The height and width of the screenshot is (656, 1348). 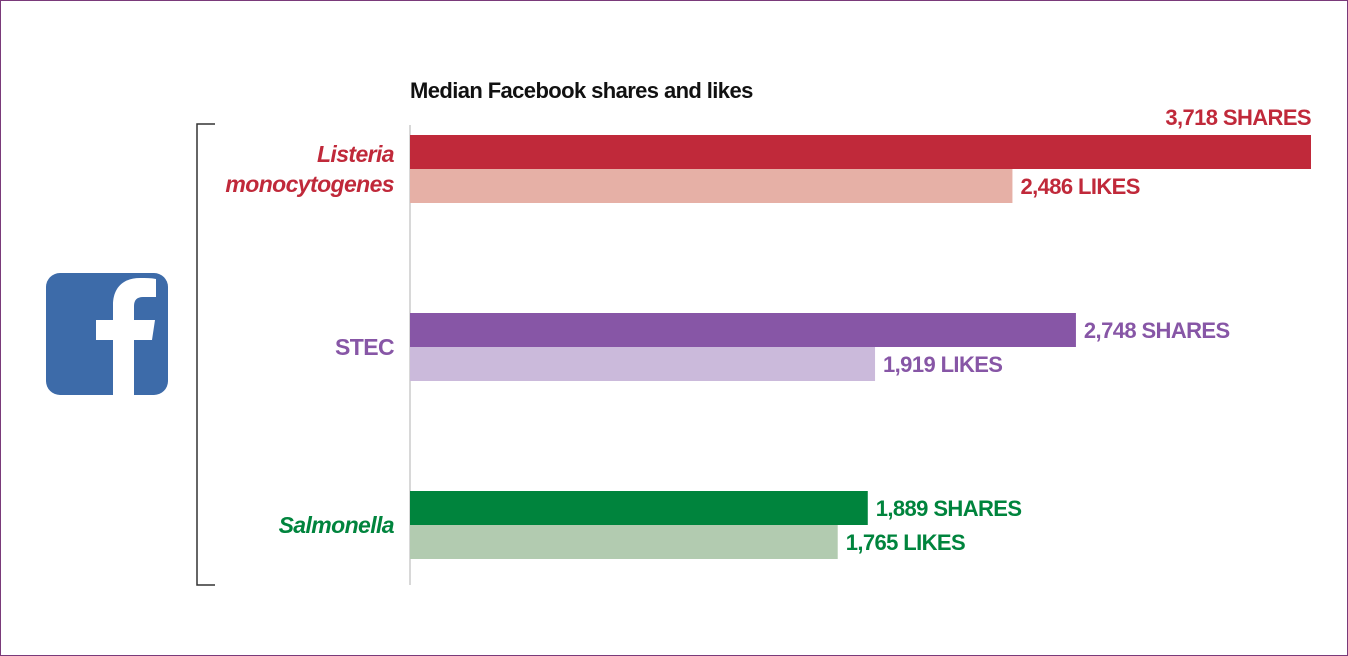 What do you see at coordinates (1157, 330) in the screenshot?
I see `value-label: 2,748 SHARES` at bounding box center [1157, 330].